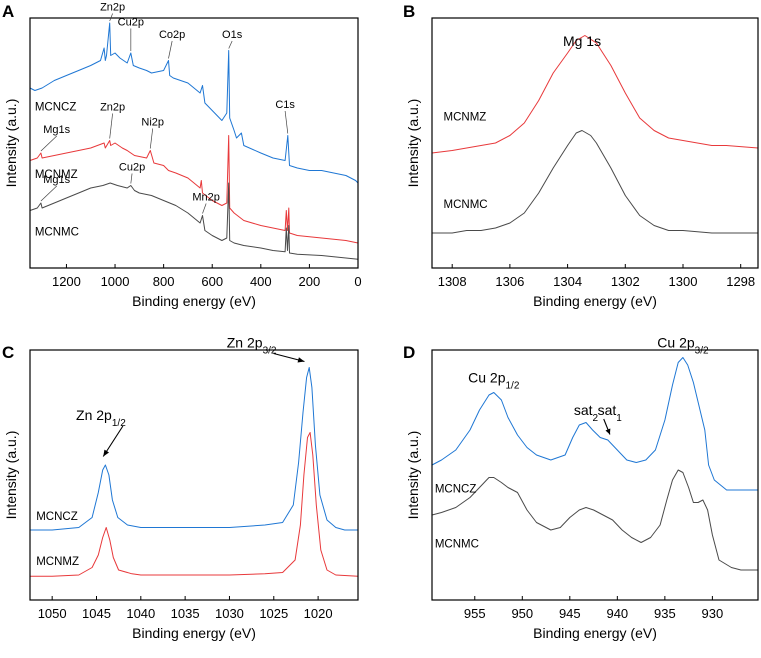 The image size is (761, 658). Describe the element at coordinates (357, 281) in the screenshot. I see `x-tick-label: 0` at that location.